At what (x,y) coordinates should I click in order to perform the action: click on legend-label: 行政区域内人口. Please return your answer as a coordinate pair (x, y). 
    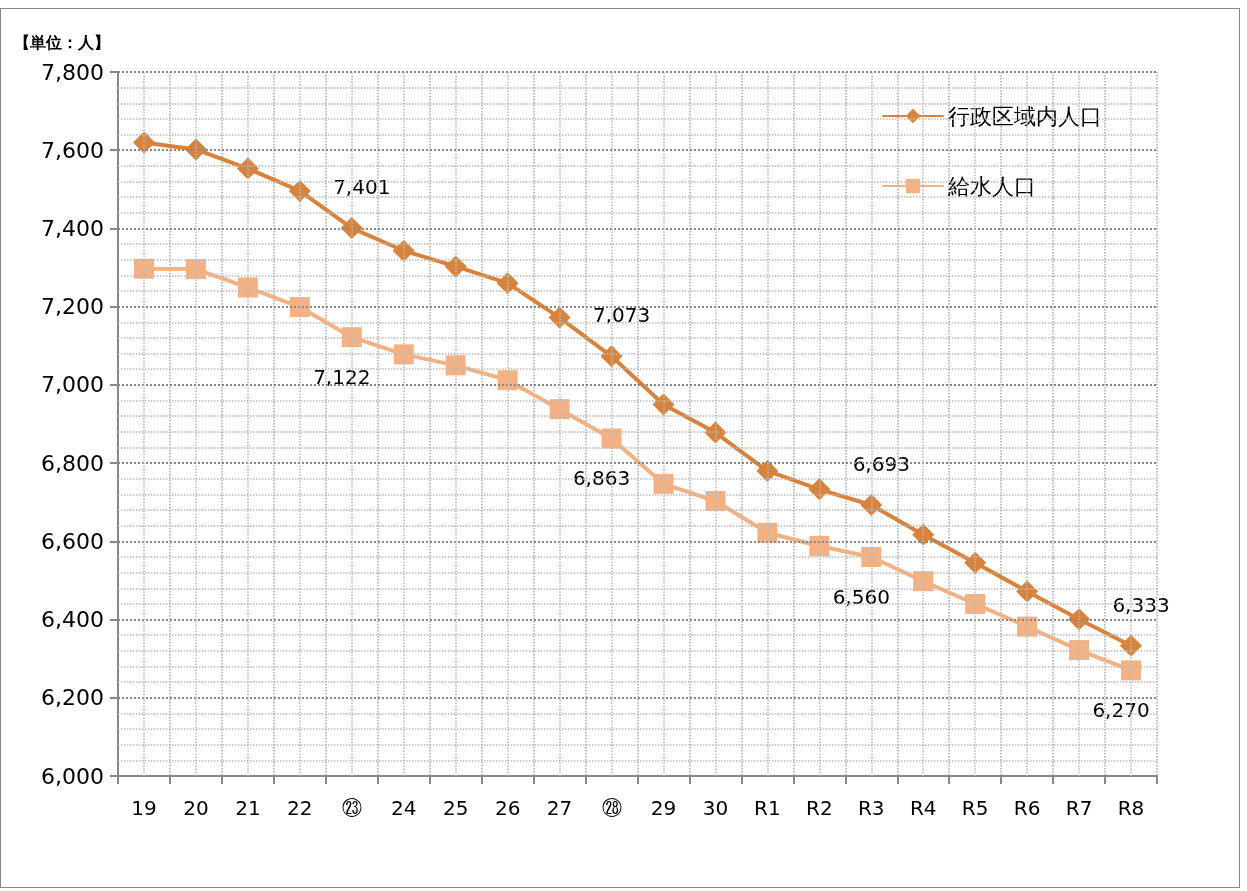
    Looking at the image, I should click on (1025, 116).